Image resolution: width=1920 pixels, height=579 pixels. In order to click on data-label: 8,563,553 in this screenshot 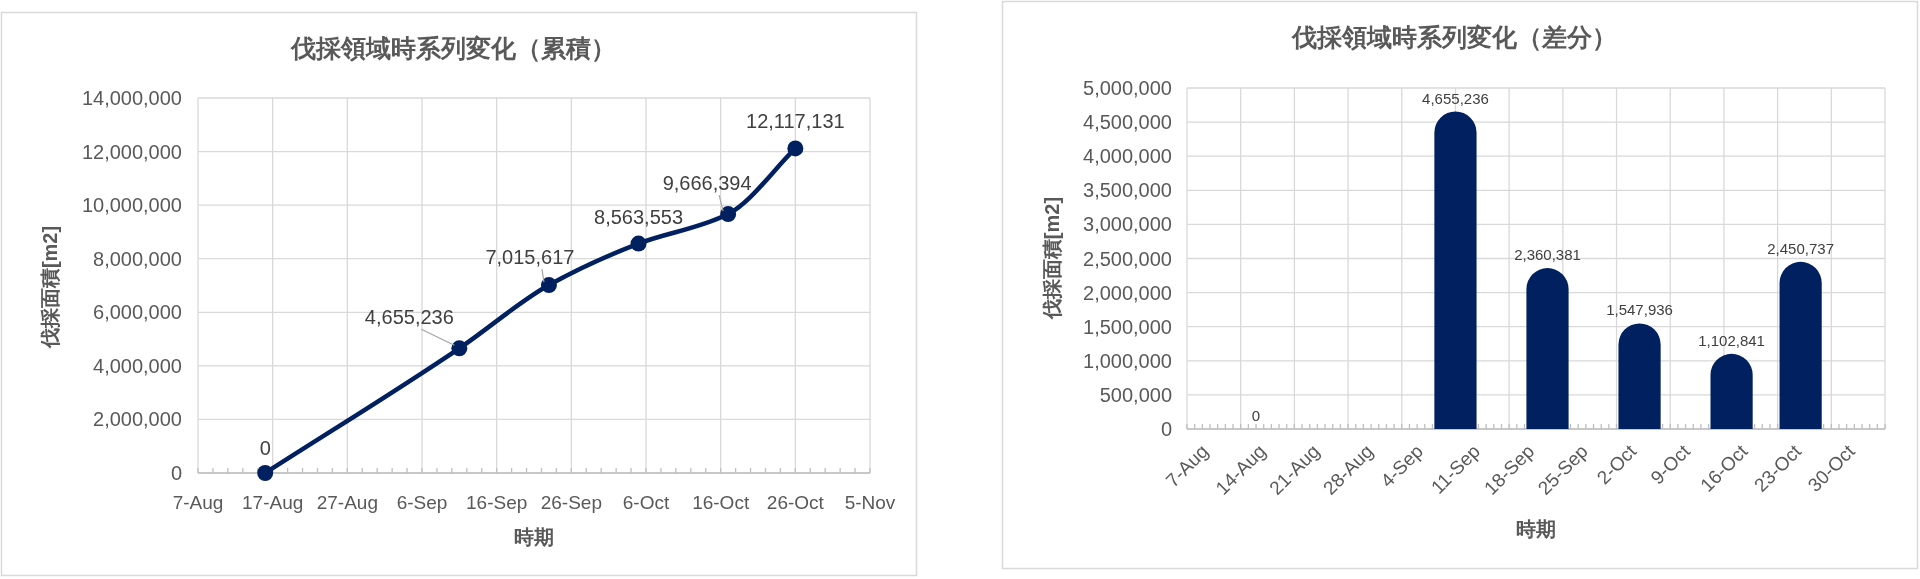, I will do `click(639, 216)`.